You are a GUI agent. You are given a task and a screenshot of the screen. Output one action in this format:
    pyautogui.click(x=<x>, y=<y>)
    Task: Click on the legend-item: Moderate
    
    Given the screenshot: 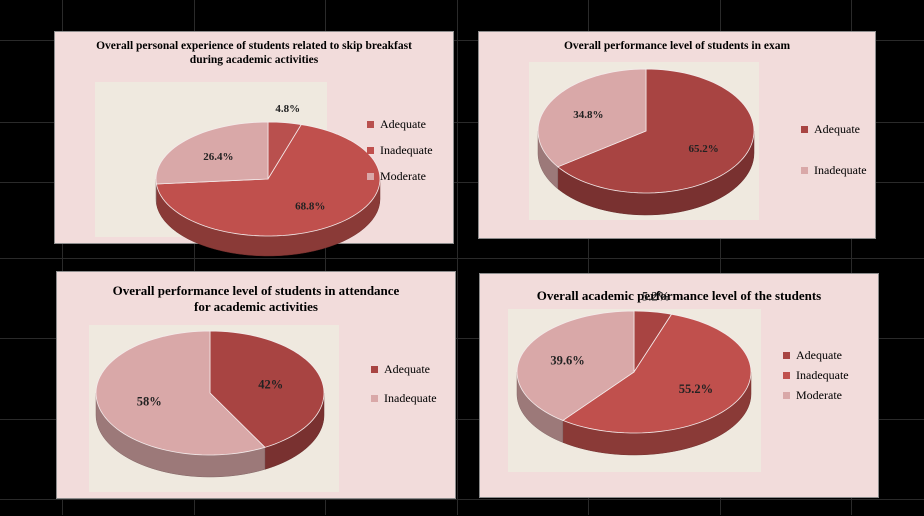 What is the action you would take?
    pyautogui.click(x=816, y=395)
    